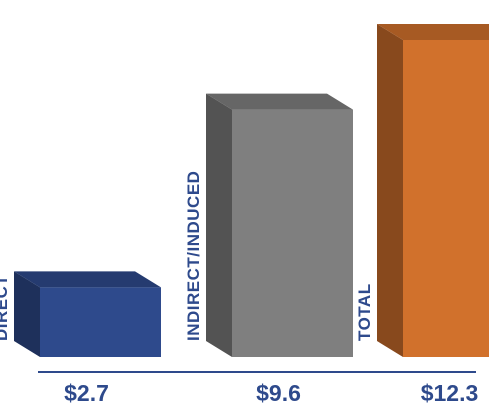 Image resolution: width=489 pixels, height=405 pixels. I want to click on category-label-indirect-induced: INDIRECT/INDUCED, so click(193, 256).